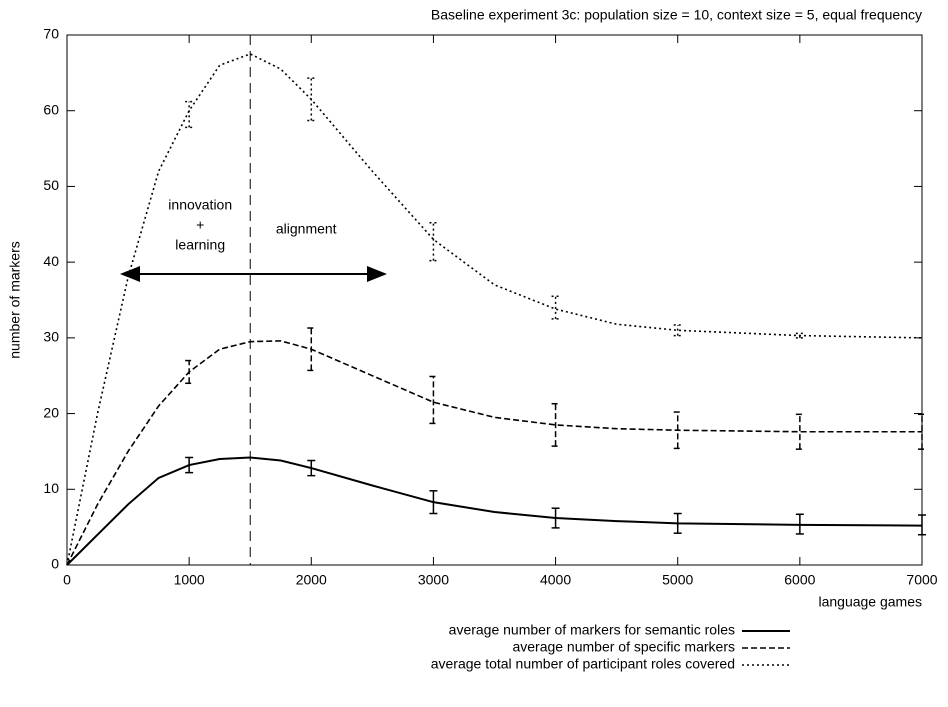 The width and height of the screenshot is (948, 707). What do you see at coordinates (921, 580) in the screenshot?
I see `x-tick-label: 7000` at bounding box center [921, 580].